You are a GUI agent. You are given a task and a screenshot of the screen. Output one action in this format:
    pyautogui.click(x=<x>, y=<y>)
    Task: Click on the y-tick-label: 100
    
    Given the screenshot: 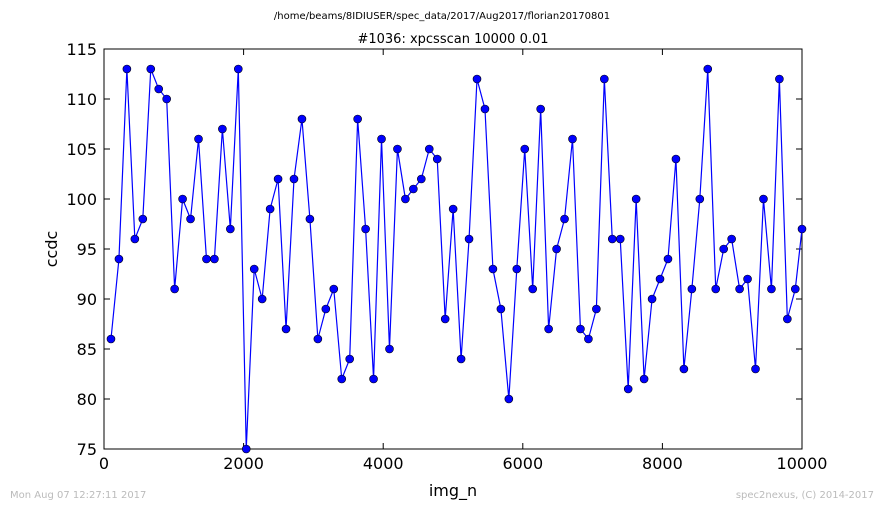 What is the action you would take?
    pyautogui.click(x=81, y=199)
    